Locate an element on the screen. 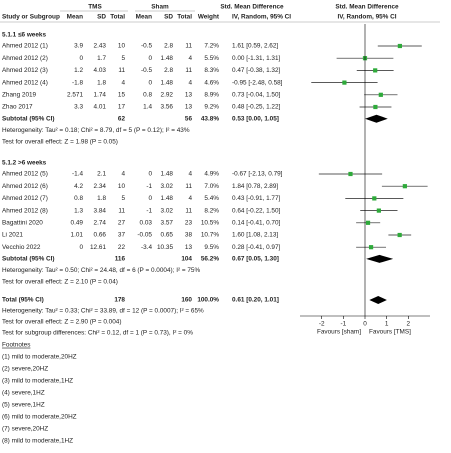 This screenshot has height=453, width=451. footnote: (2) severe,20HZ is located at coordinates (25, 369).